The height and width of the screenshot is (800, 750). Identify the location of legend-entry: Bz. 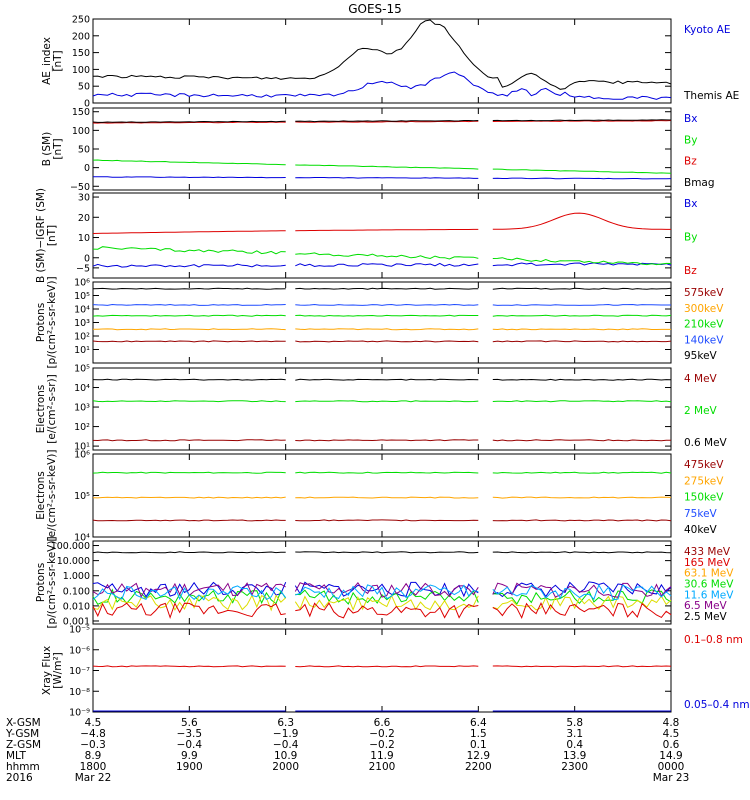
(690, 271).